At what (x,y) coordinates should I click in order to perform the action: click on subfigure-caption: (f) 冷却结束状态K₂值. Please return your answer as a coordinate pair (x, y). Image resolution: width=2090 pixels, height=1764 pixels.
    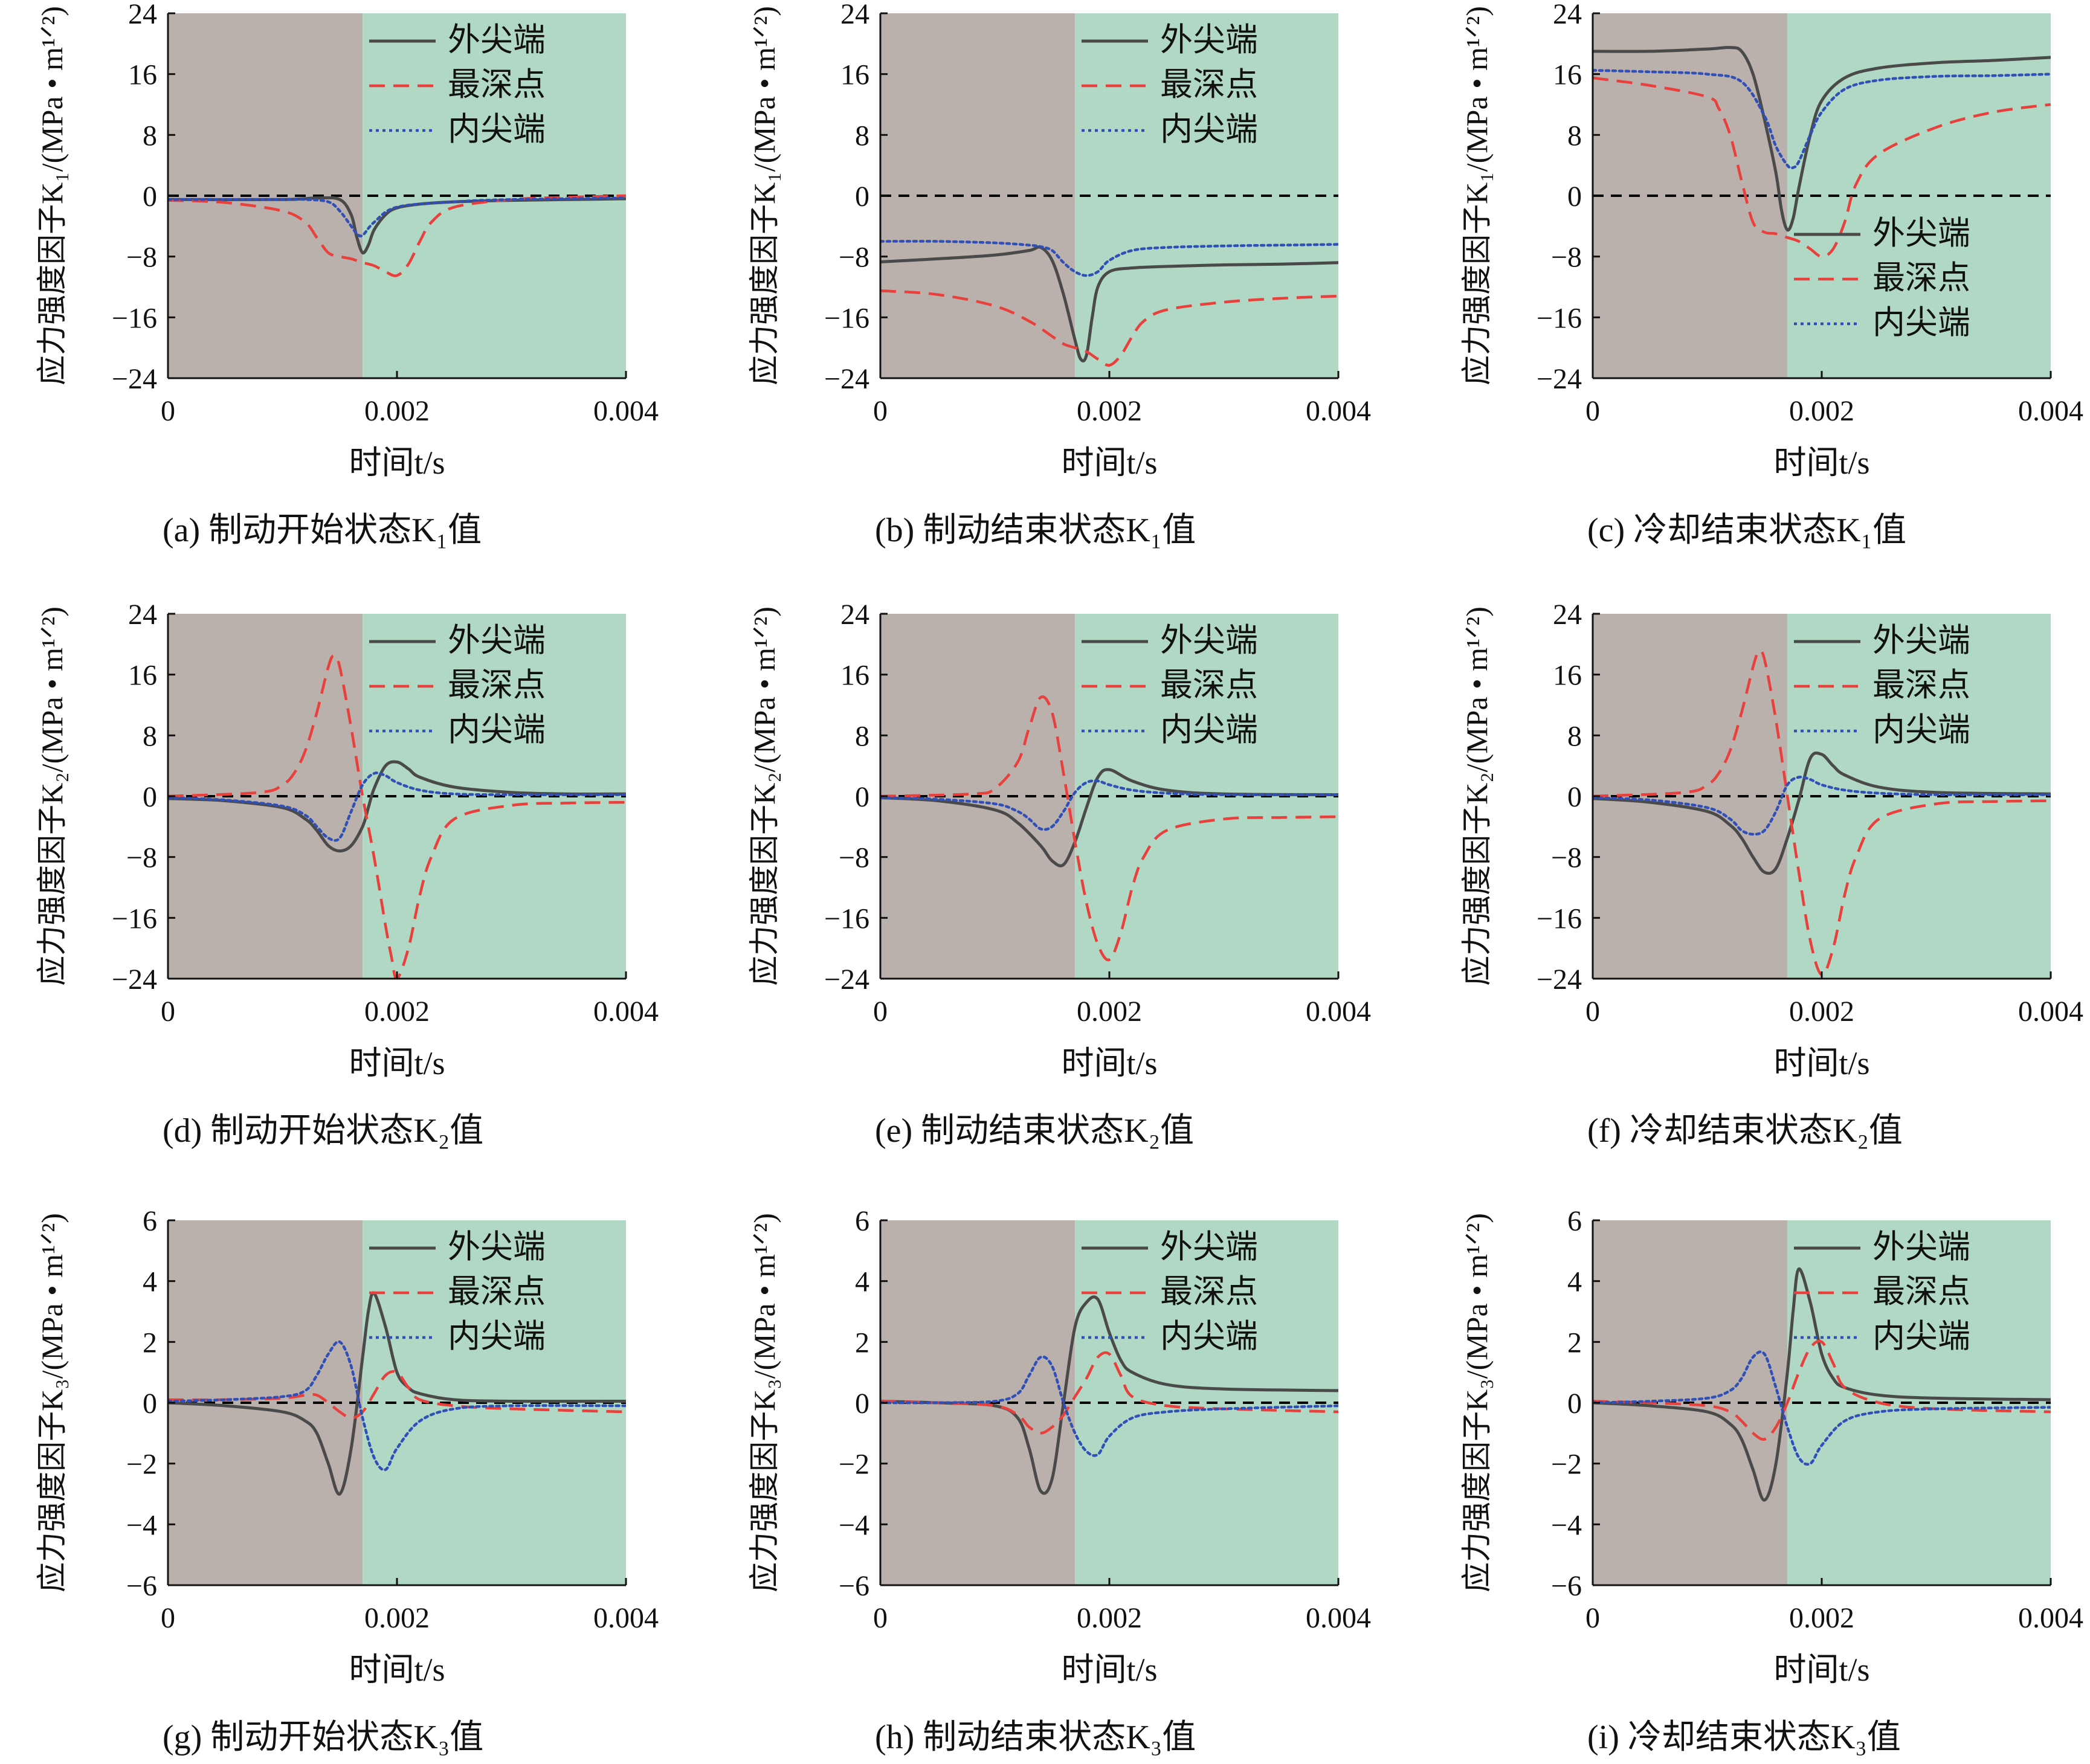
    Looking at the image, I should click on (1745, 1131).